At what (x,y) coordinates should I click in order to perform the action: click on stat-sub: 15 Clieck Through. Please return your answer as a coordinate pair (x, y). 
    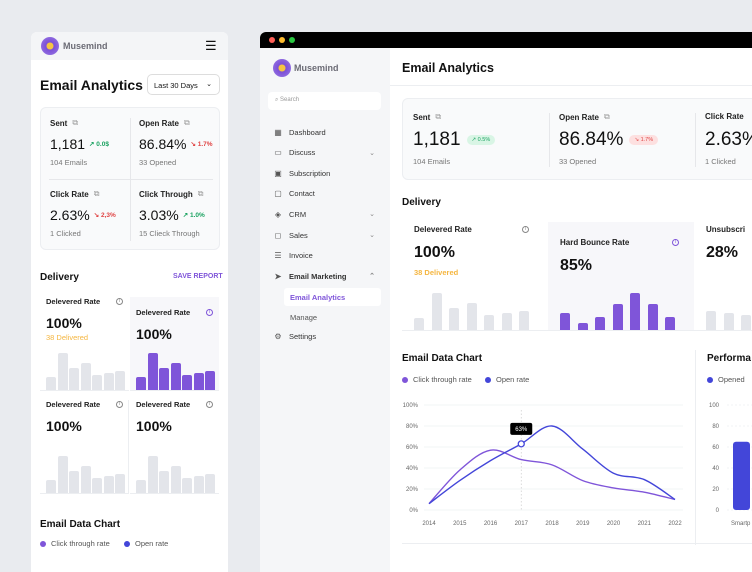
    Looking at the image, I should click on (169, 233).